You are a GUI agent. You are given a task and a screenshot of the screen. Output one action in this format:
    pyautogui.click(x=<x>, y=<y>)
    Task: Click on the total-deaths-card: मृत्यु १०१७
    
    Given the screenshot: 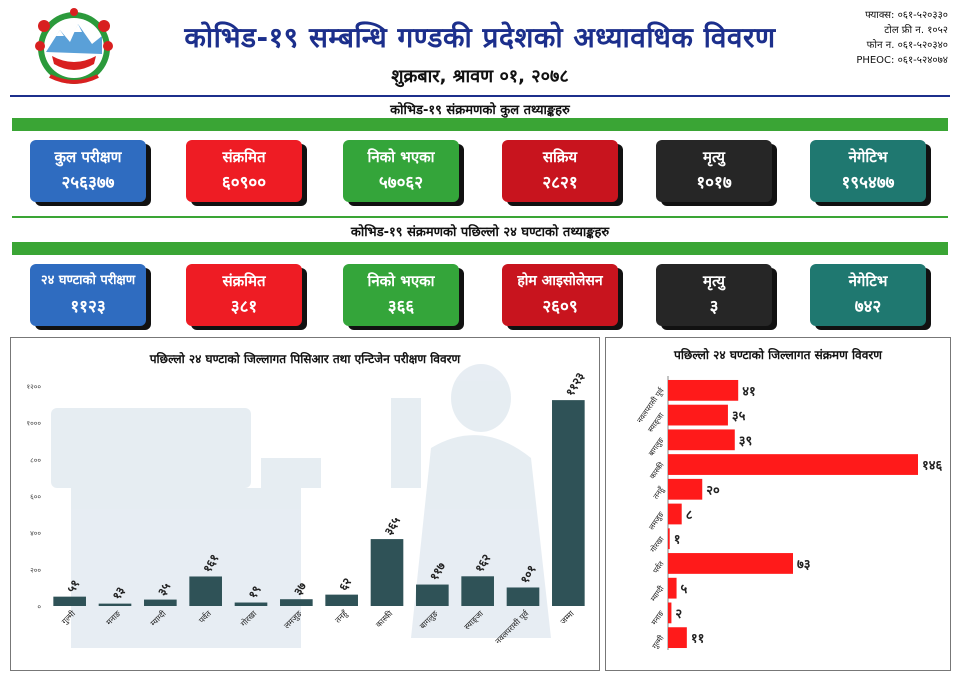 What is the action you would take?
    pyautogui.click(x=714, y=171)
    